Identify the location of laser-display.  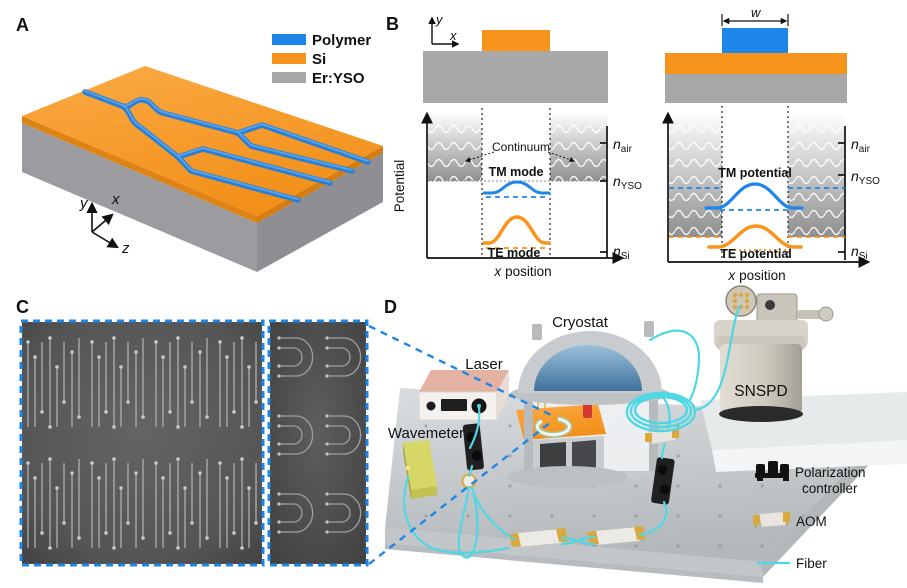
(454, 405).